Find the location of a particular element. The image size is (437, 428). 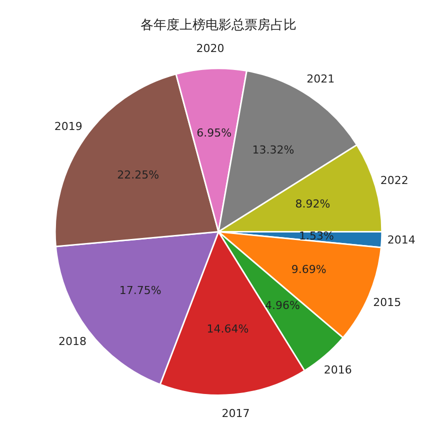

slice-label: 2019 is located at coordinates (68, 126).